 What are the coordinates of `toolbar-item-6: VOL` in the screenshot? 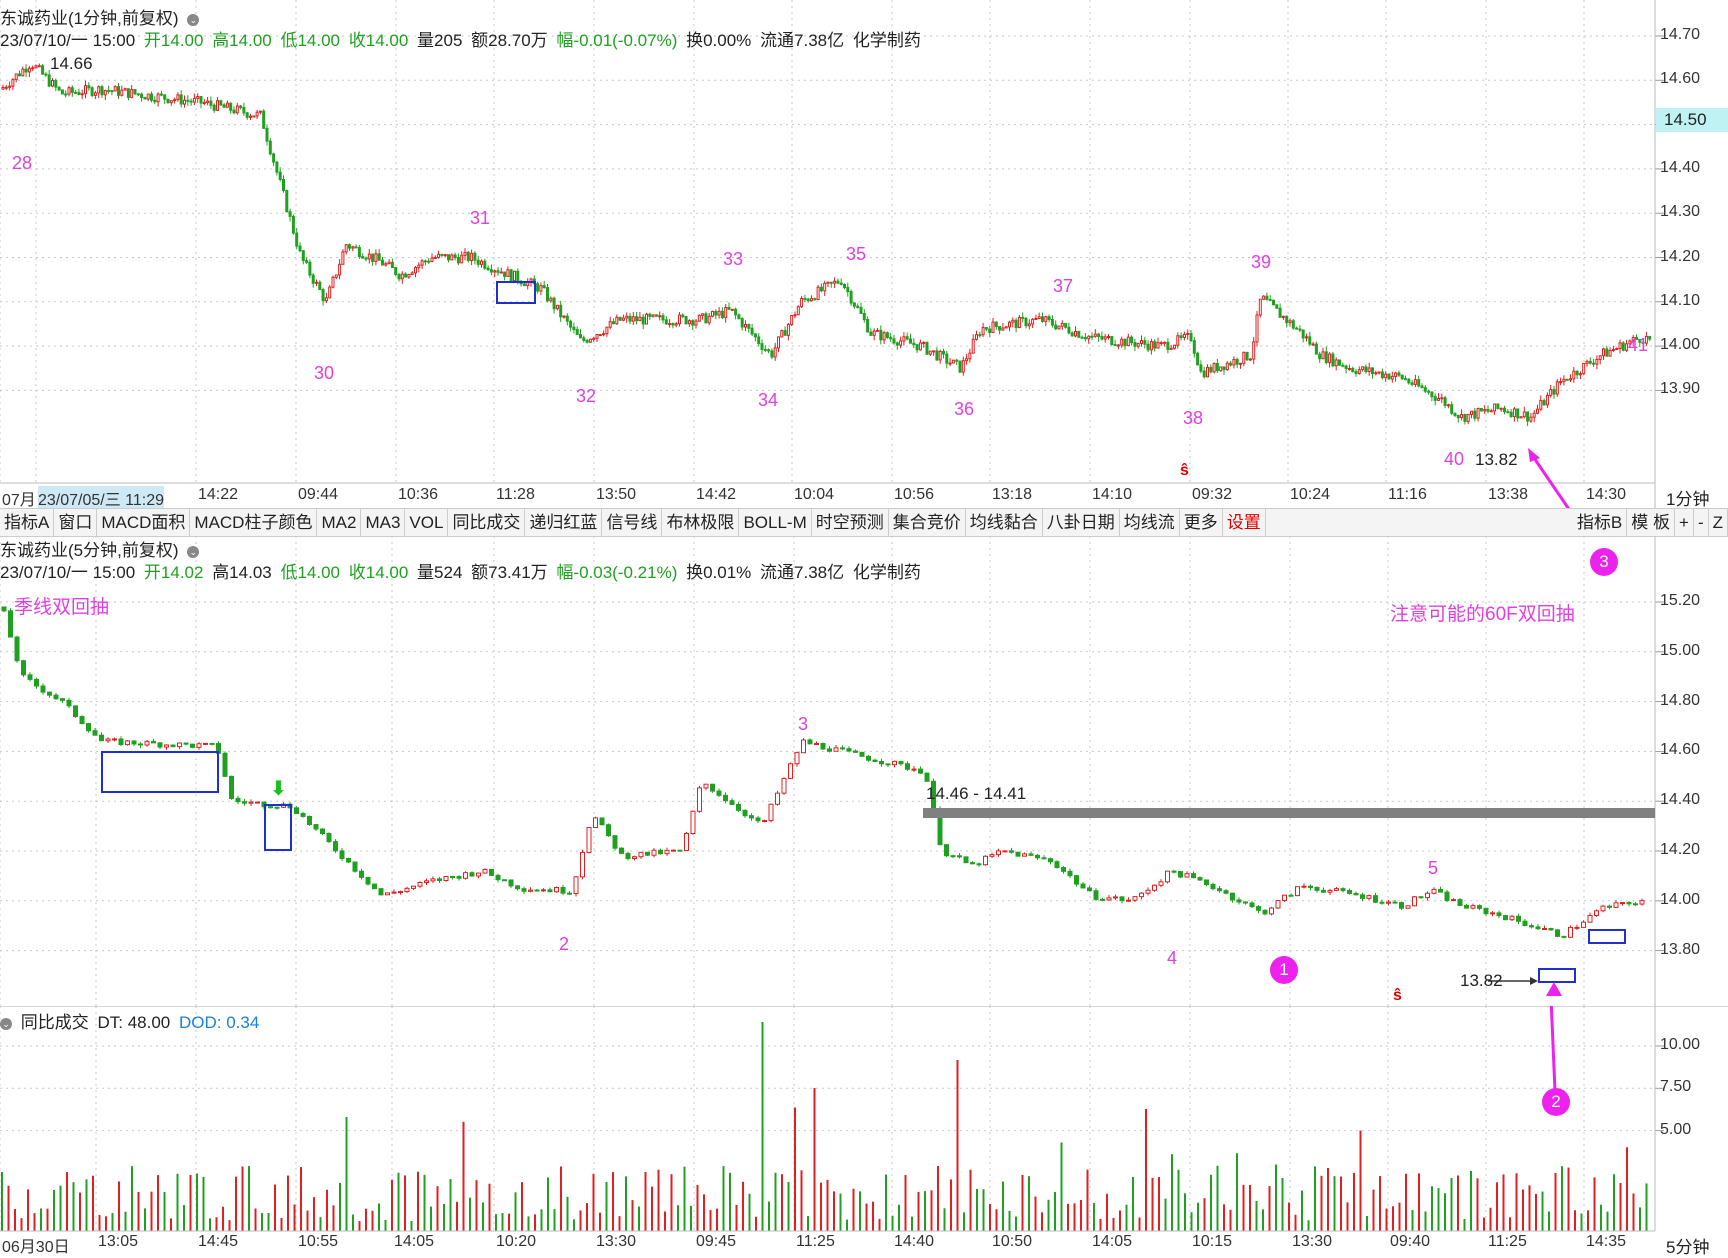 It's located at (427, 522).